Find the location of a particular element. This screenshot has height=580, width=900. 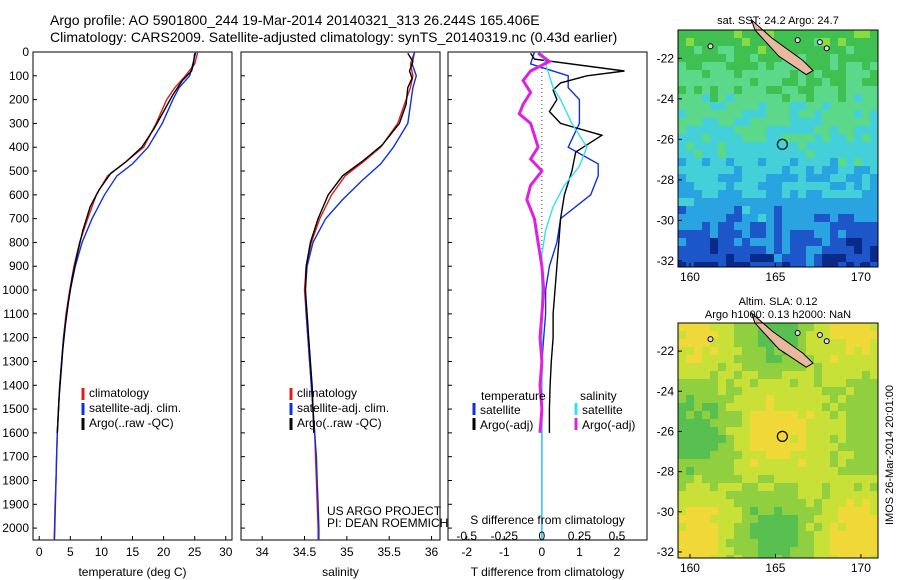

sla-map-ytick-label: -28 is located at coordinates (666, 472).